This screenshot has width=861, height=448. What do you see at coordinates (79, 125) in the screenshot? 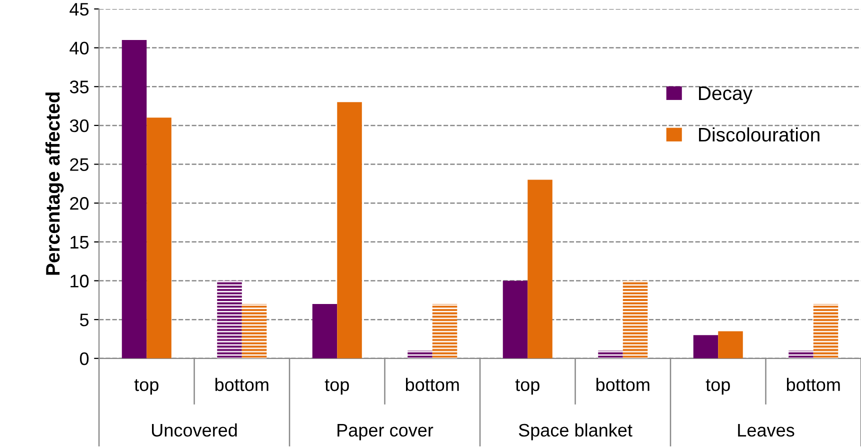
I see `y-tick-label: 30` at bounding box center [79, 125].